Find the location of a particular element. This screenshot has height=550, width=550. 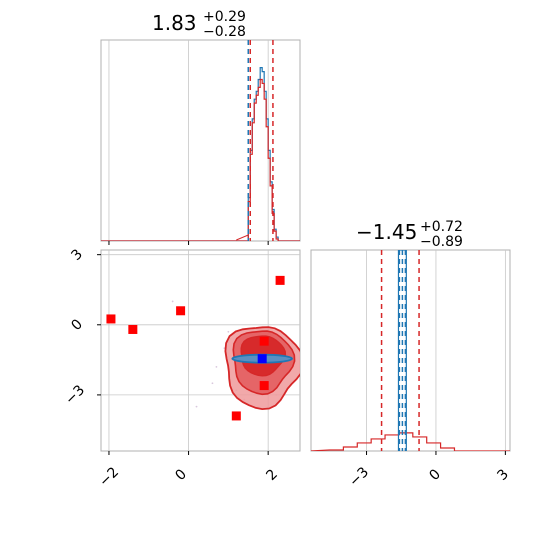

bottom-right-title: −1.45 +0.72 −0.89 is located at coordinates (409, 234).